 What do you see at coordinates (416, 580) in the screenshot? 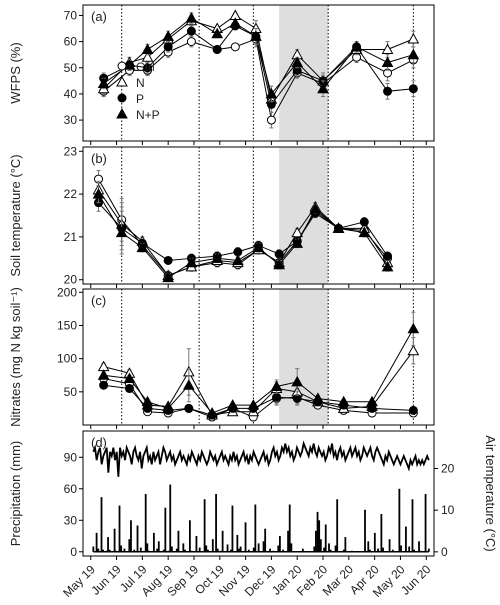
I see `x-tick-label: Jun 20` at bounding box center [416, 580].